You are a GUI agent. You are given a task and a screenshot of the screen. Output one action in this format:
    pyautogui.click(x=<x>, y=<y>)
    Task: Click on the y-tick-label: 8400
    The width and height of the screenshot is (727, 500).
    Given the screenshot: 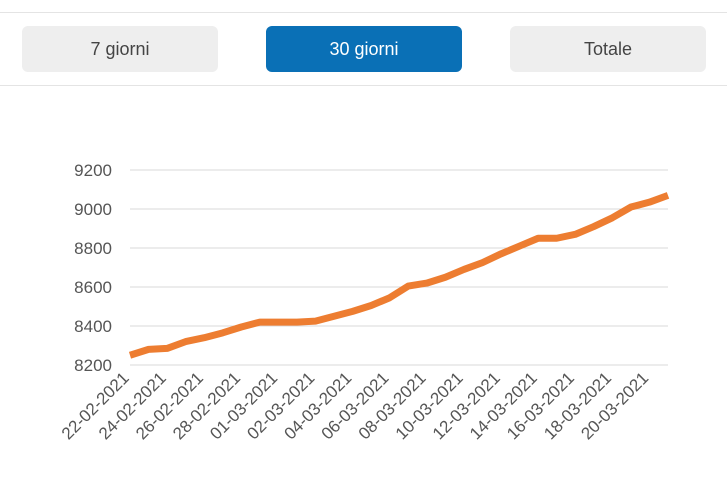 What is the action you would take?
    pyautogui.click(x=93, y=326)
    